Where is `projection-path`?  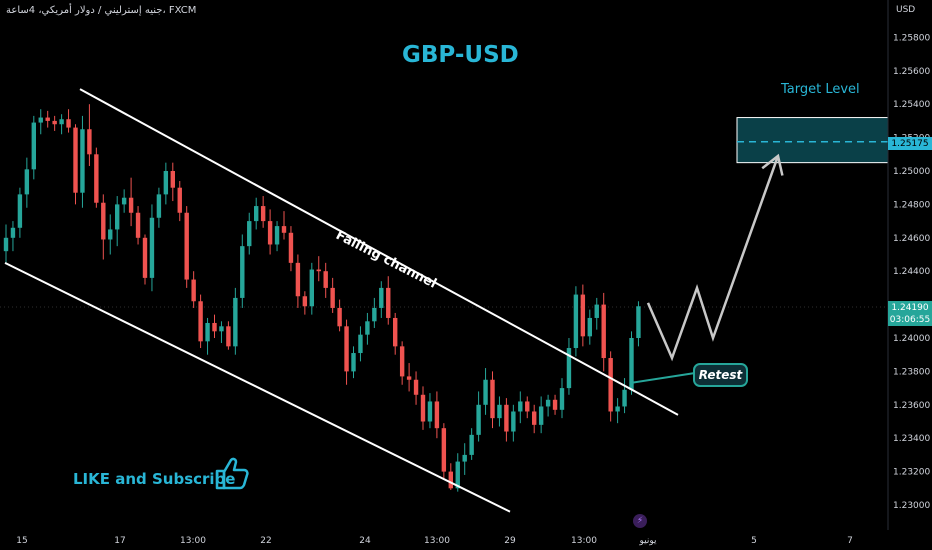
projection-path is located at coordinates (715, 257).